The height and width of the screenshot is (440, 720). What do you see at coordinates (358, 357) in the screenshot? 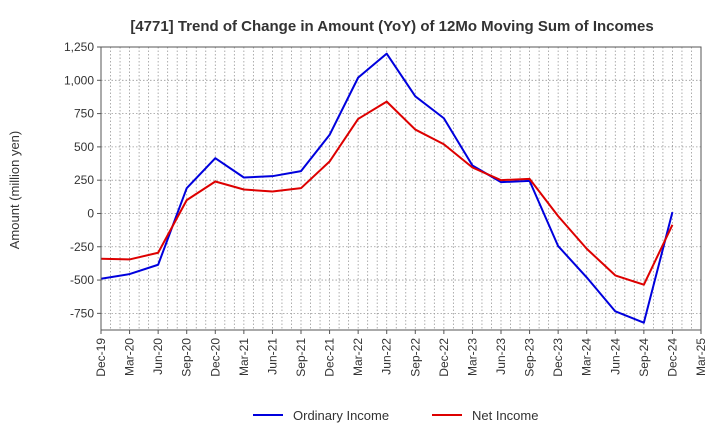
I see `x-tick-label: Mar-22` at bounding box center [358, 357].